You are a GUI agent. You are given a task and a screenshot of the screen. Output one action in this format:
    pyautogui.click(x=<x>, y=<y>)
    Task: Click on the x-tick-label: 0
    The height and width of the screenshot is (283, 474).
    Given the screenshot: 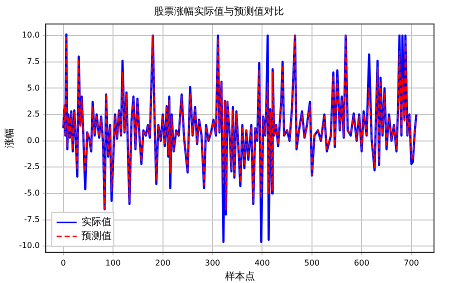 What is the action you would take?
    pyautogui.click(x=63, y=263)
    